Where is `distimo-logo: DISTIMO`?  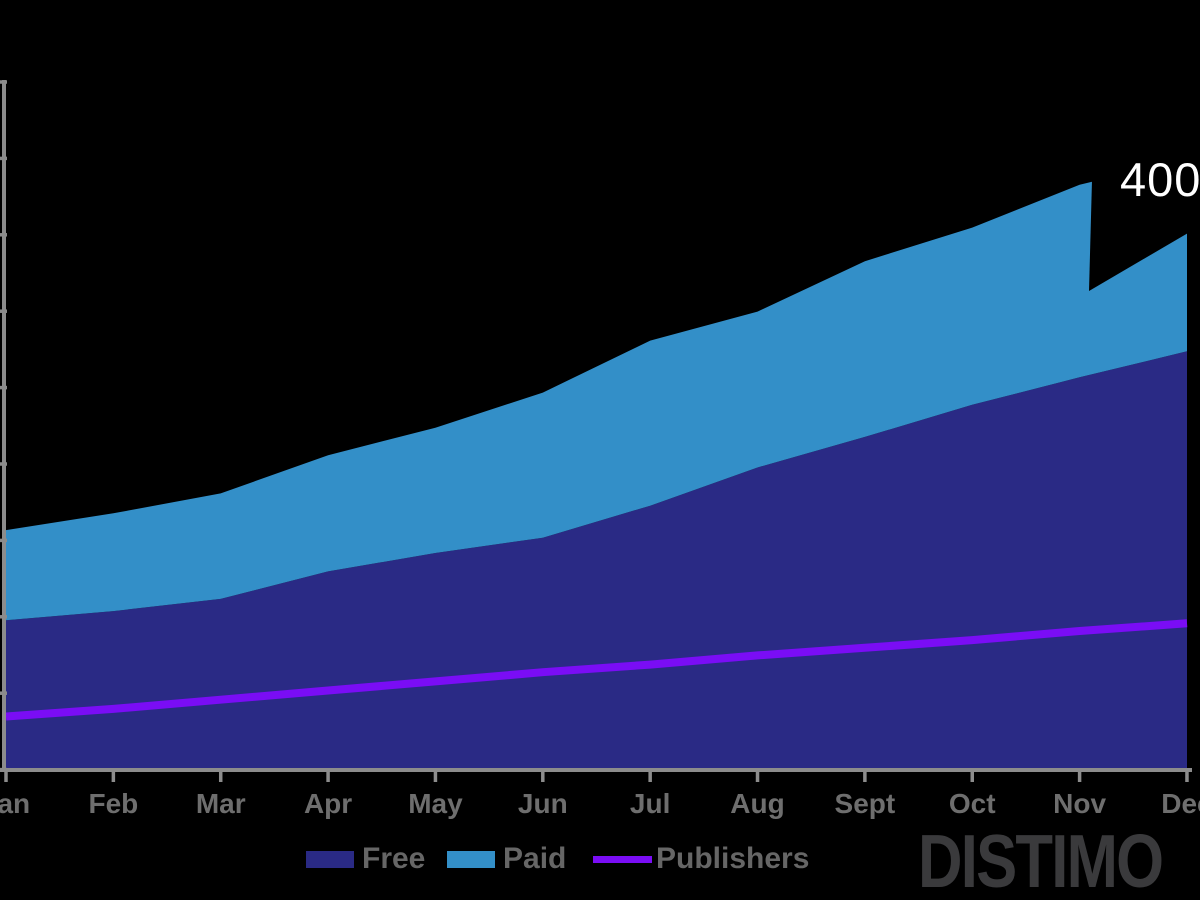 distimo-logo: DISTIMO is located at coordinates (1041, 859).